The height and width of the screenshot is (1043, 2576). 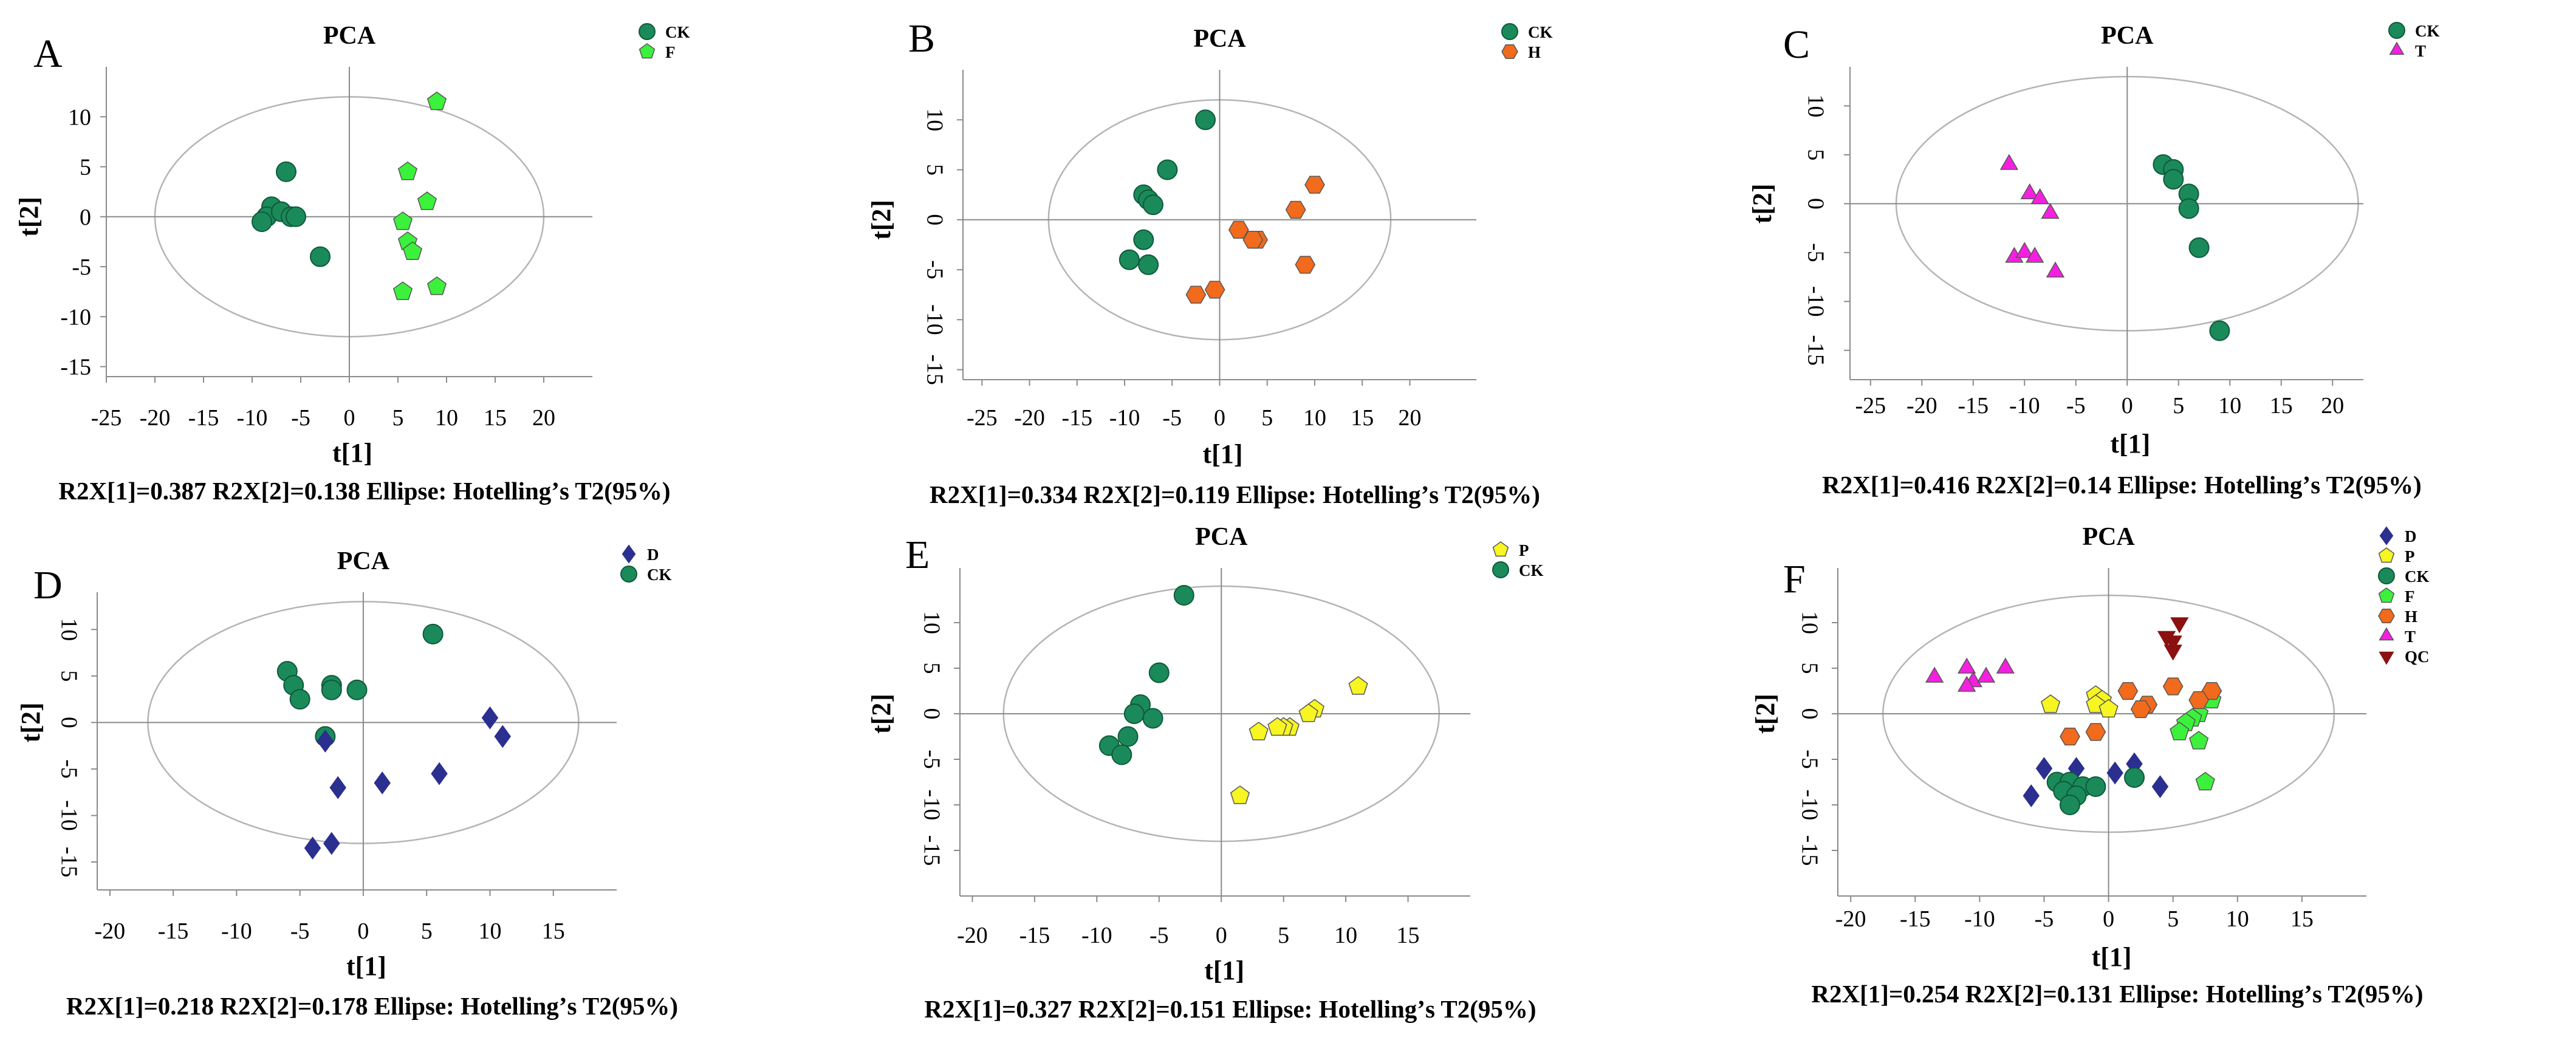 I want to click on series-f, so click(x=419, y=195).